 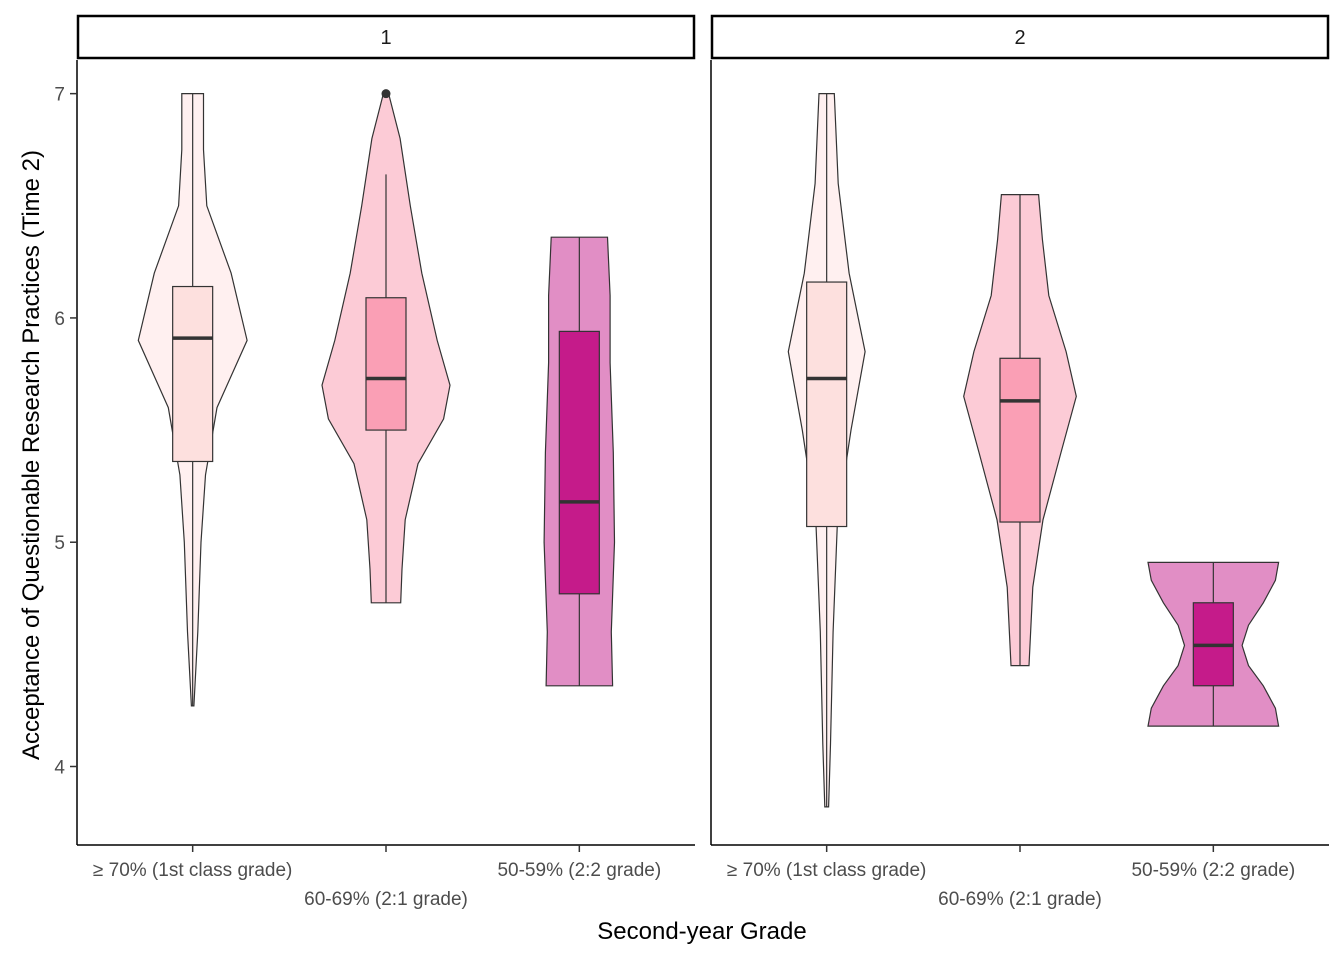 I want to click on facet-strip-label: 1, so click(x=385, y=38).